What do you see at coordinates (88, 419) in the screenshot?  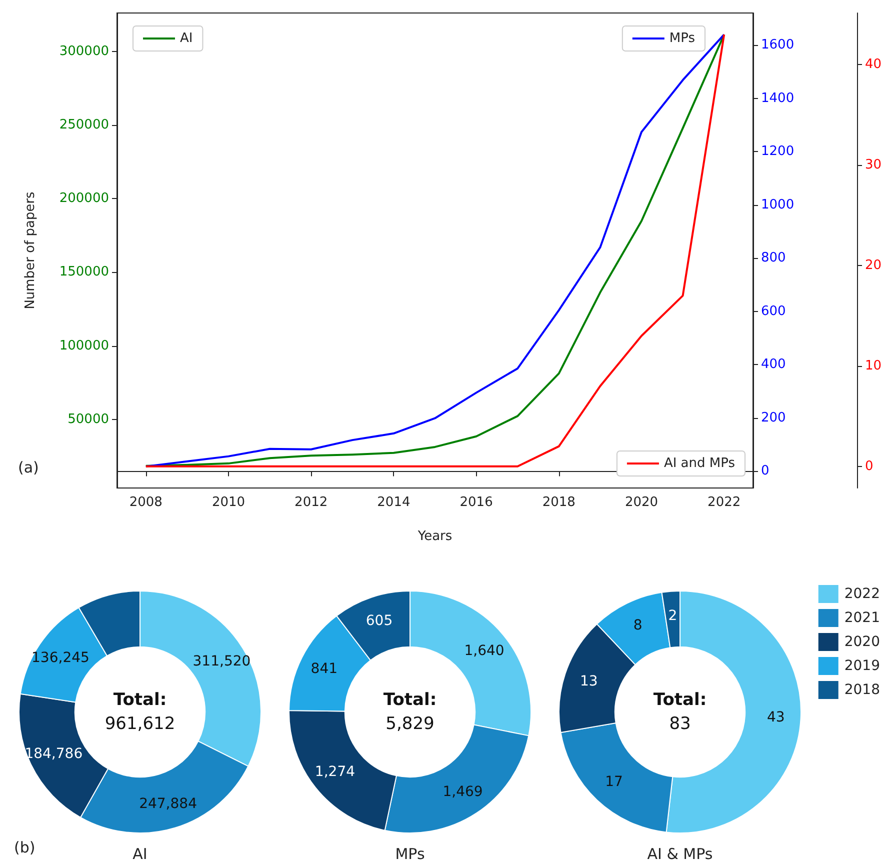 I see `y-tick-label: 50000` at bounding box center [88, 419].